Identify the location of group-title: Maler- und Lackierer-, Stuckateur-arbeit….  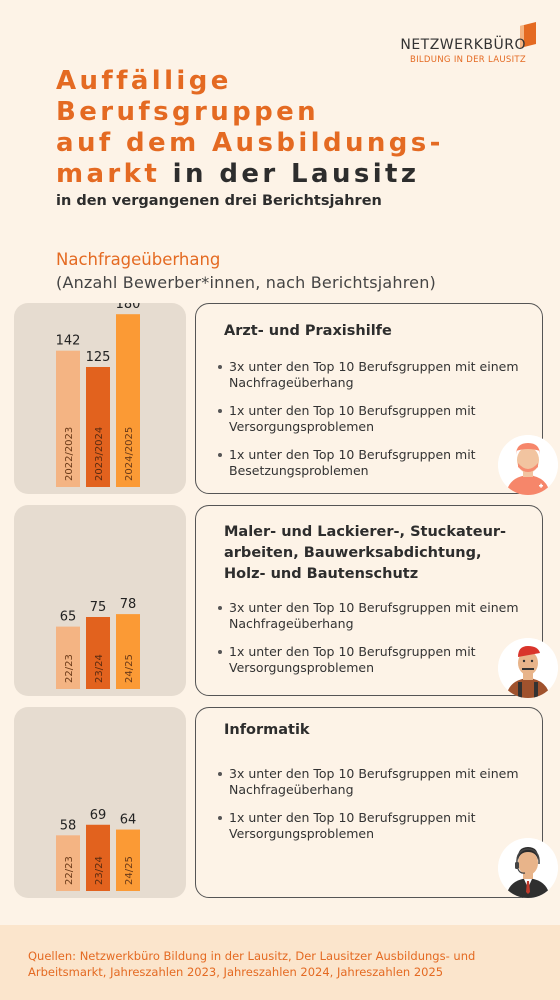
(365, 553).